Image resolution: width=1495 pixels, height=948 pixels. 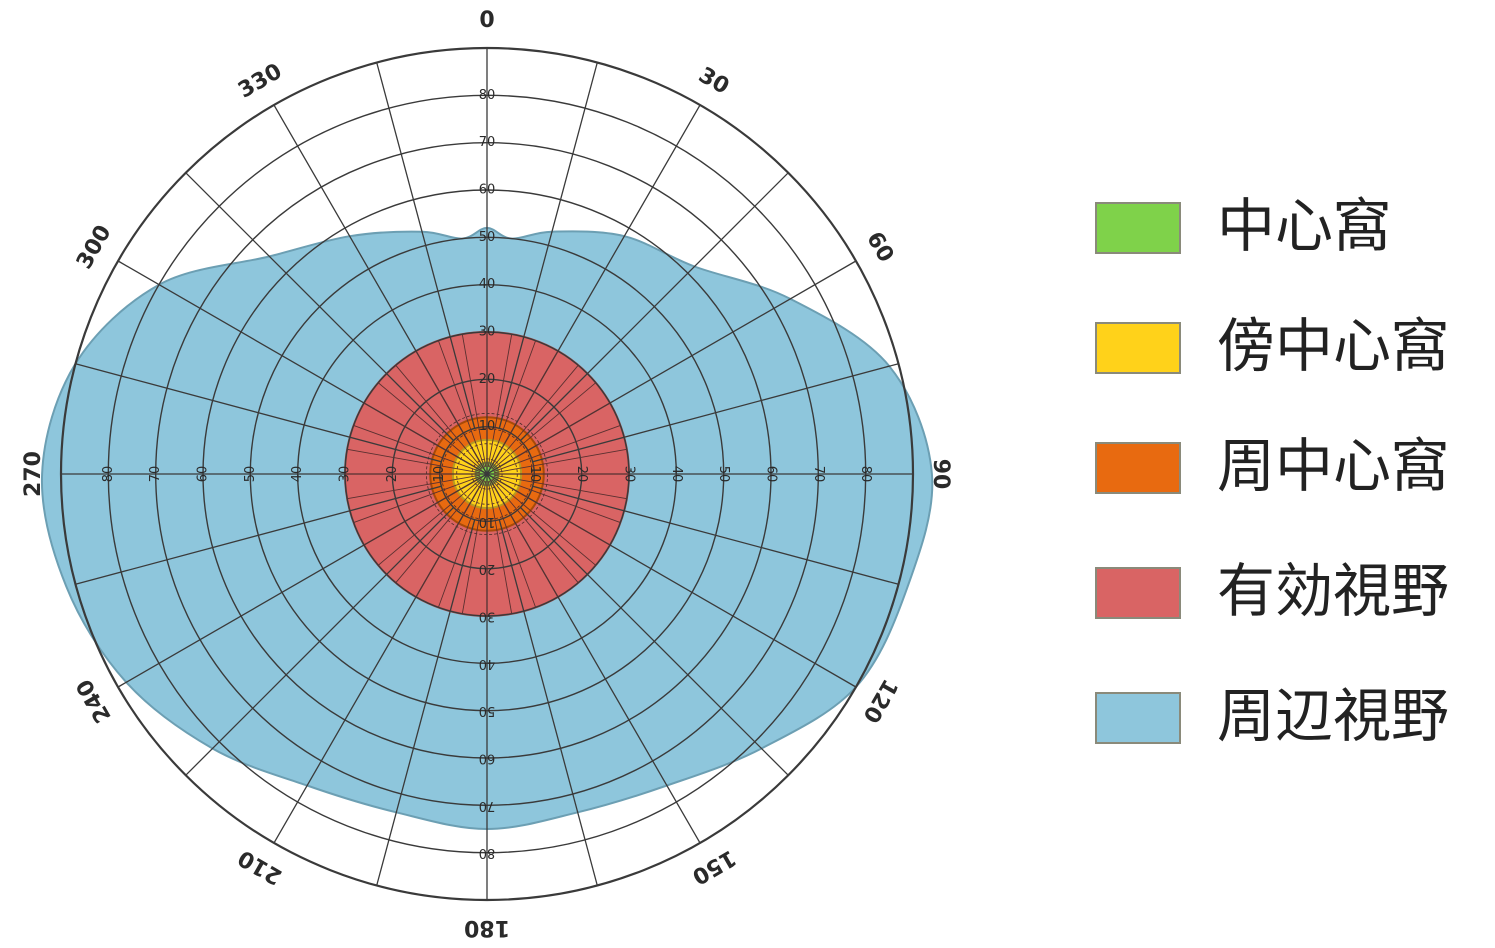 What do you see at coordinates (487, 521) in the screenshot?
I see `radius-label-10-180: 10` at bounding box center [487, 521].